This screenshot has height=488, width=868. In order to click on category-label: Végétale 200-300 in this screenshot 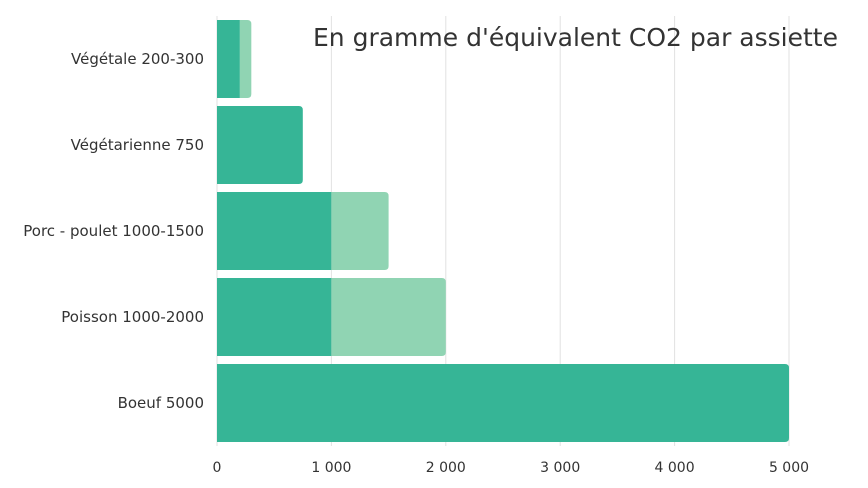, I will do `click(137, 59)`.